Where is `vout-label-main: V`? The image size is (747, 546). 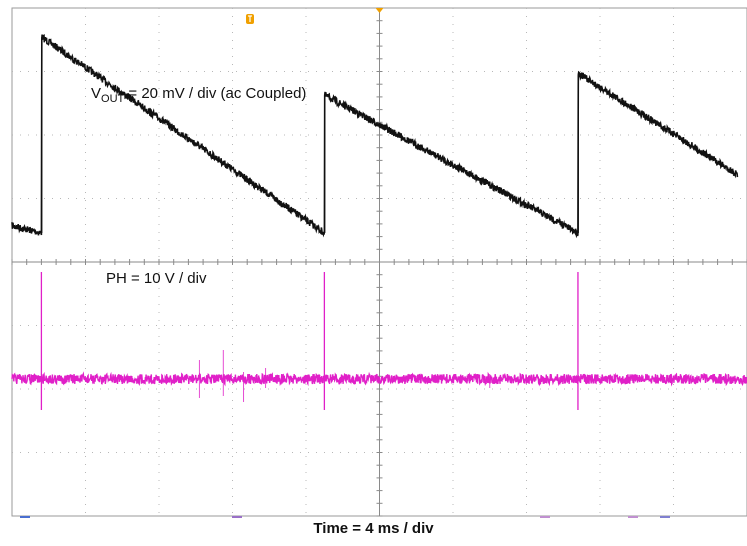
vout-label-main: V is located at coordinates (96, 93).